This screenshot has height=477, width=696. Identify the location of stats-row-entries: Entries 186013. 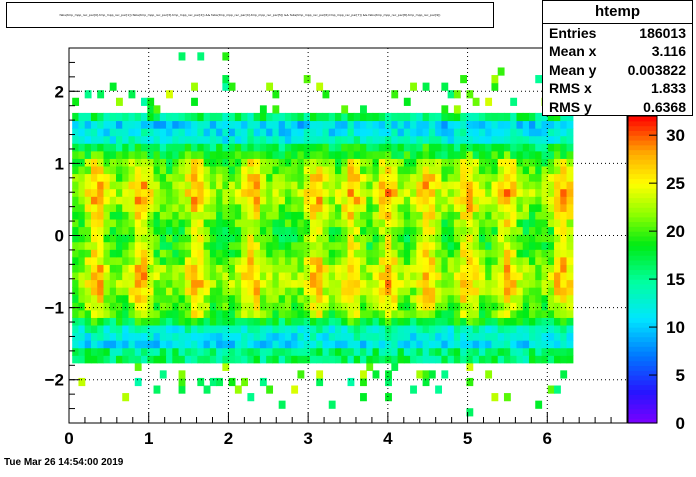
(617, 33).